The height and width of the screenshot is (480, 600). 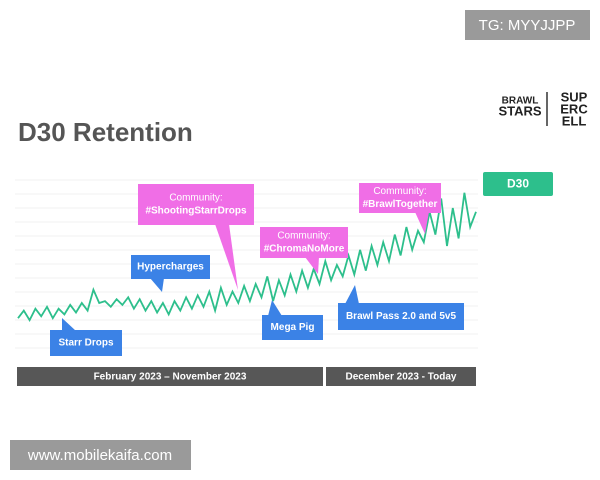 I want to click on callout-text: Hypercharges, so click(x=170, y=267).